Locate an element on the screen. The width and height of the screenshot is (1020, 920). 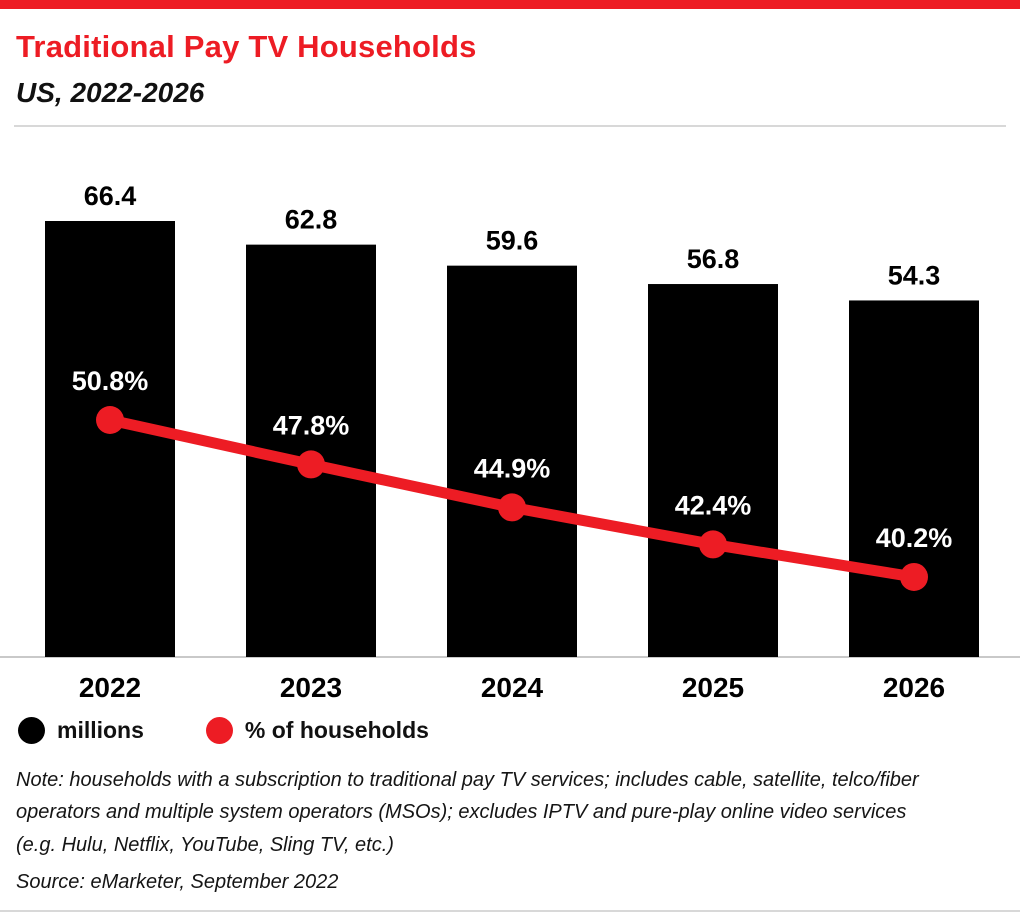
pct-point-2026 is located at coordinates (914, 576).